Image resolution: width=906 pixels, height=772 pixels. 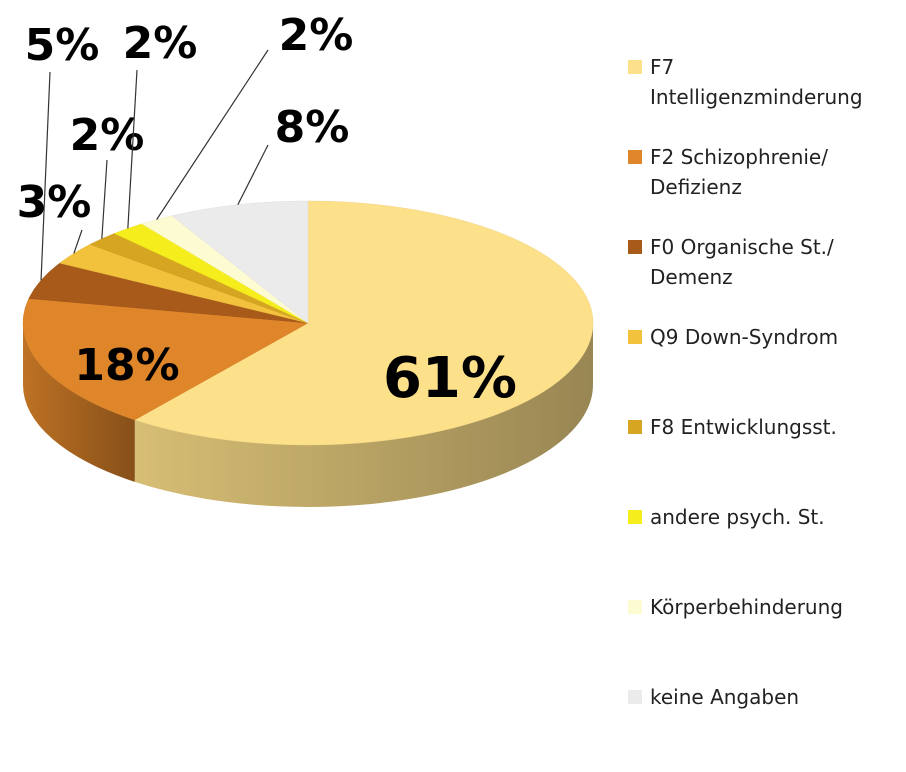 I want to click on legend-item: Q9 Down-Syndrom, so click(x=763, y=367).